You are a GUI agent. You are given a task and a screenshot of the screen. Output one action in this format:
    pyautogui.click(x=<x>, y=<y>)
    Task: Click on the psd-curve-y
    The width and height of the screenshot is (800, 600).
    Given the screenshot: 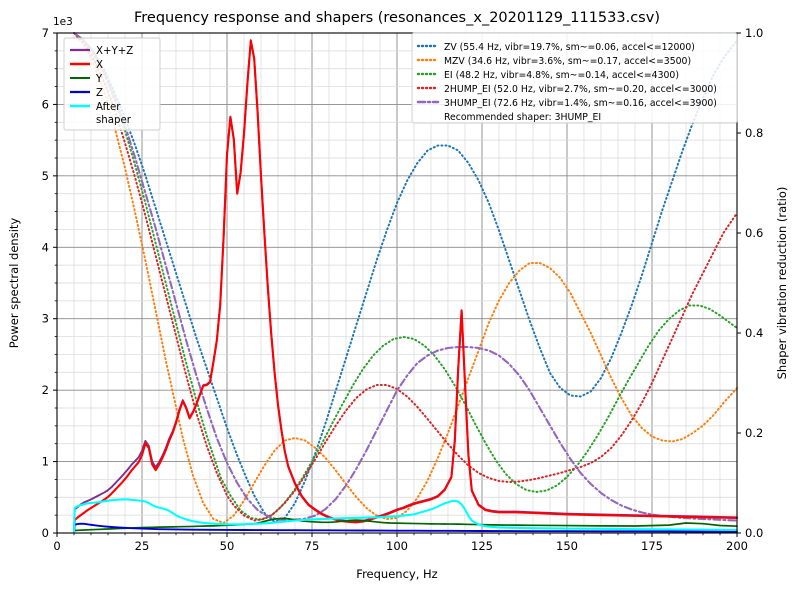 What is the action you would take?
    pyautogui.click(x=405, y=525)
    